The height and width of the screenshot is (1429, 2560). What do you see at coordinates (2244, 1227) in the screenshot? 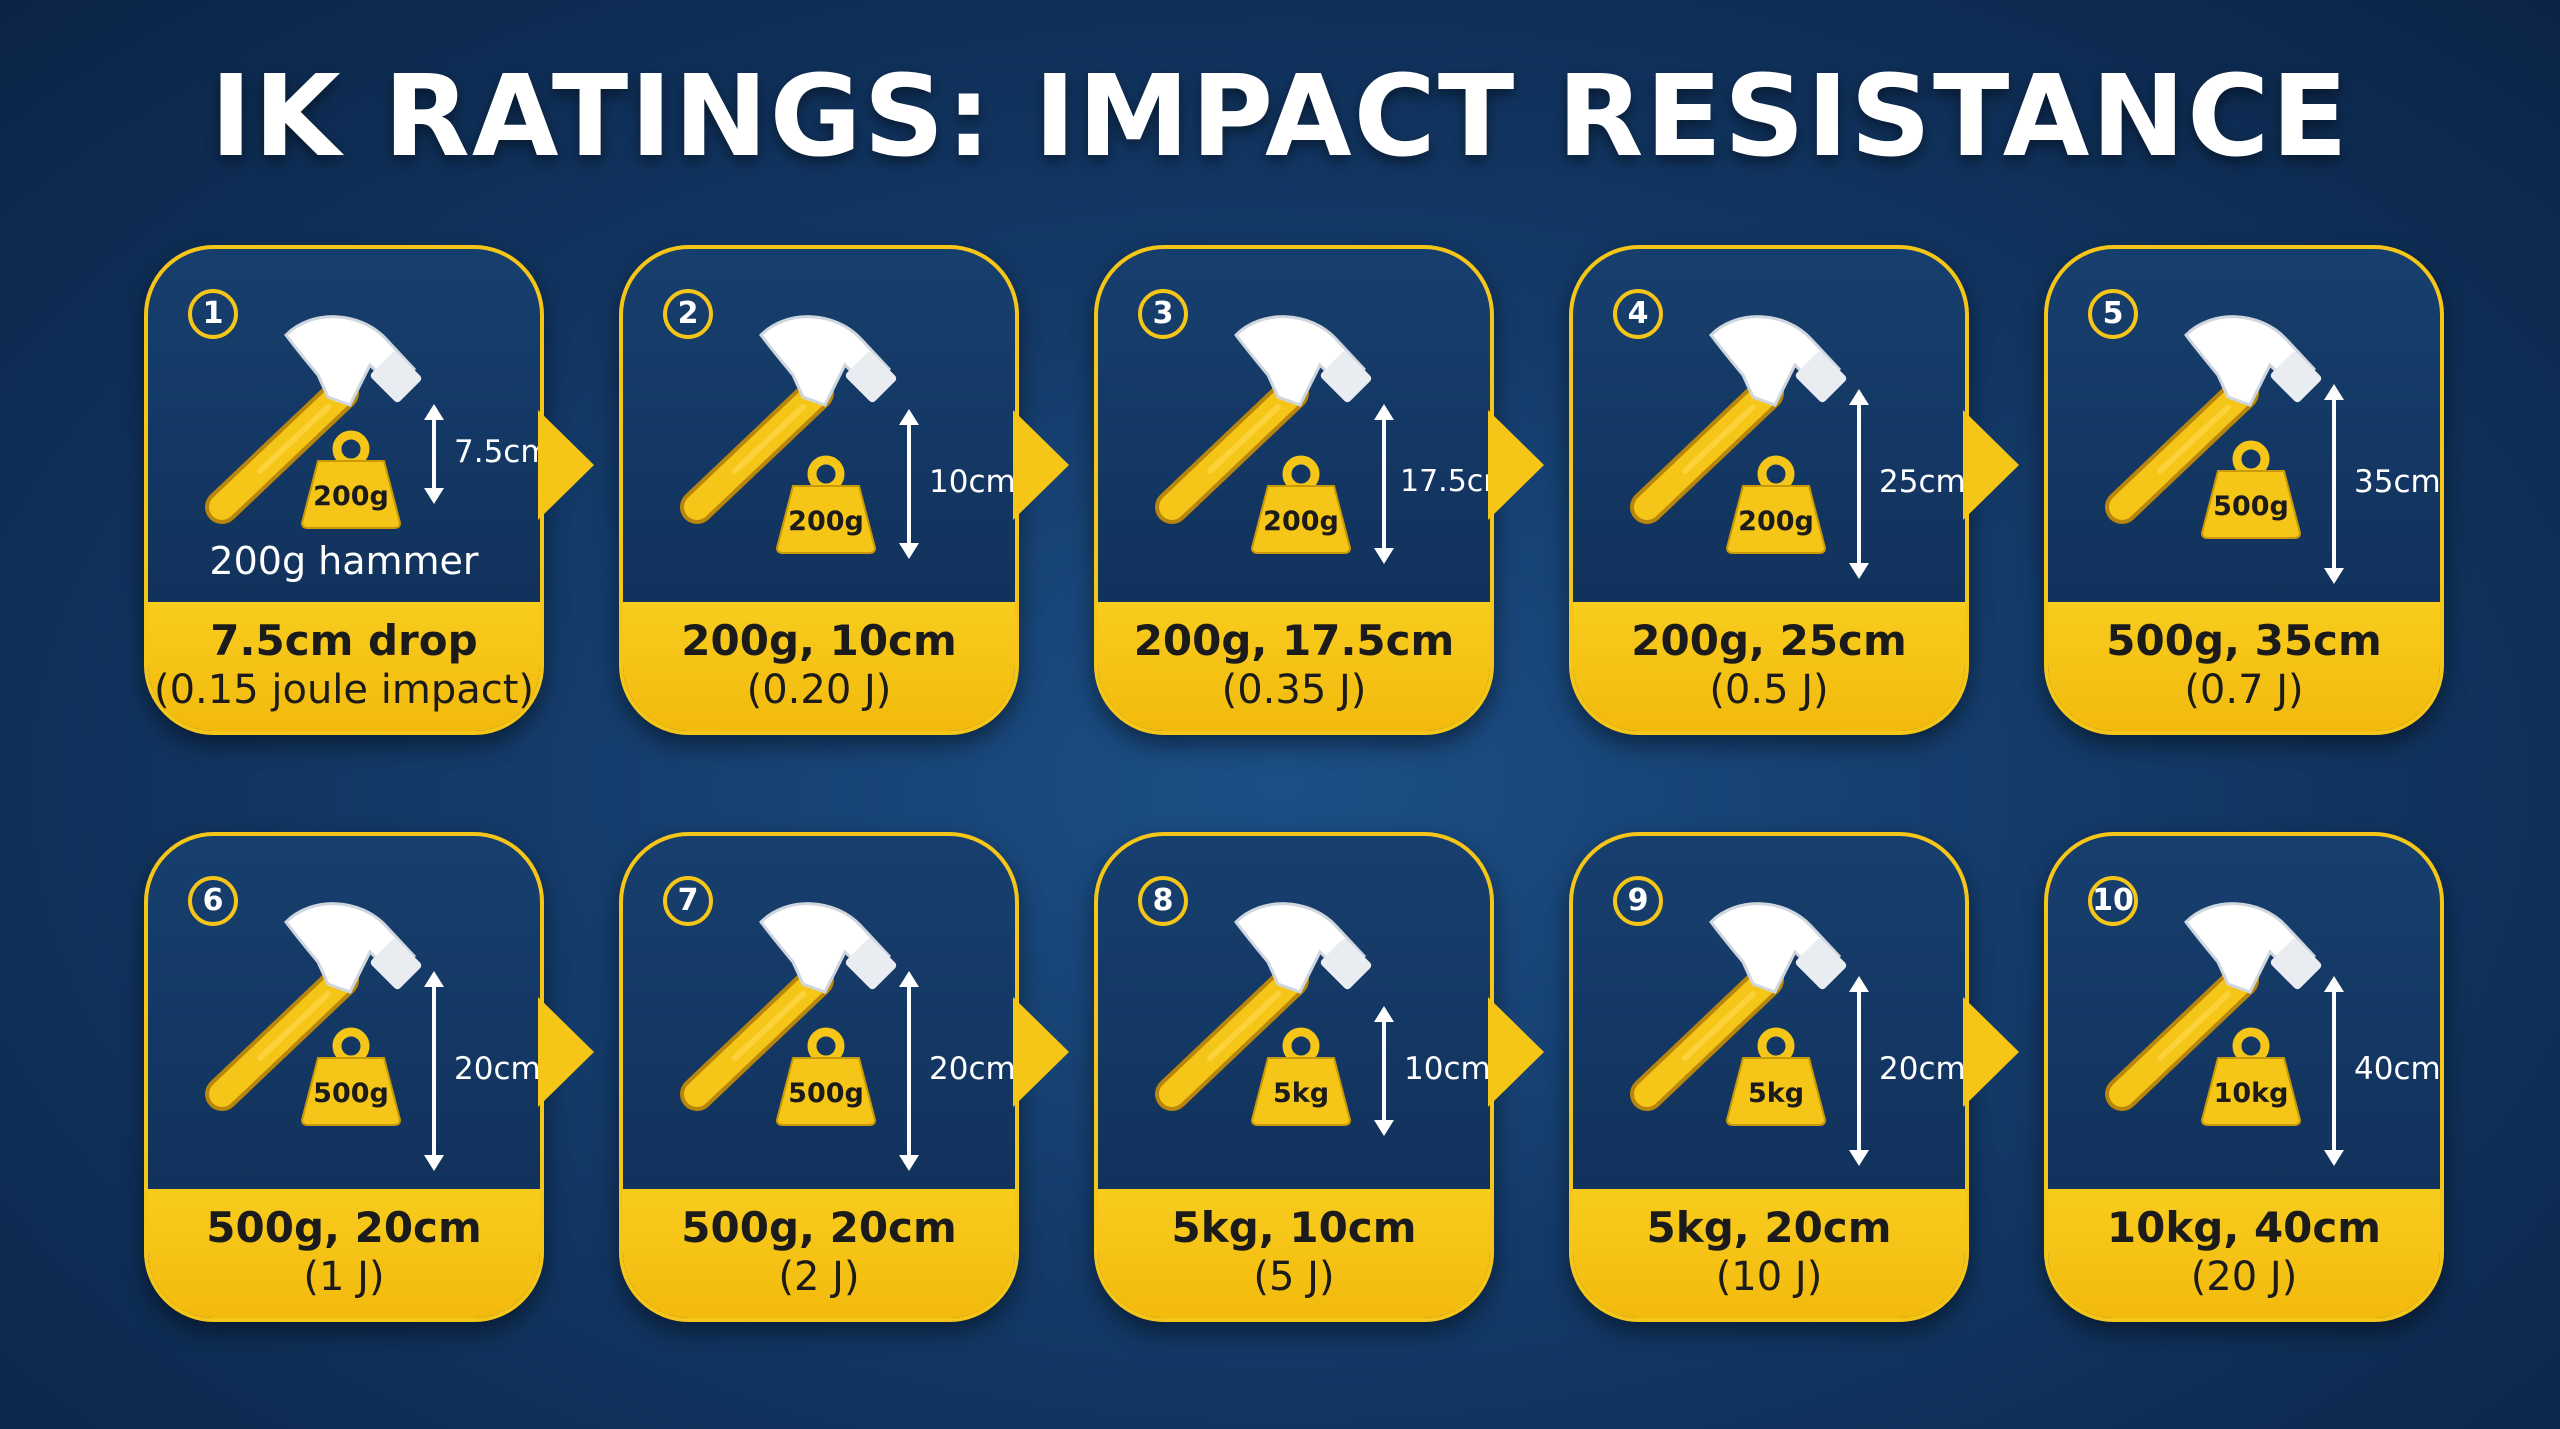
I see `impact-spec: 10kg, 40cm` at bounding box center [2244, 1227].